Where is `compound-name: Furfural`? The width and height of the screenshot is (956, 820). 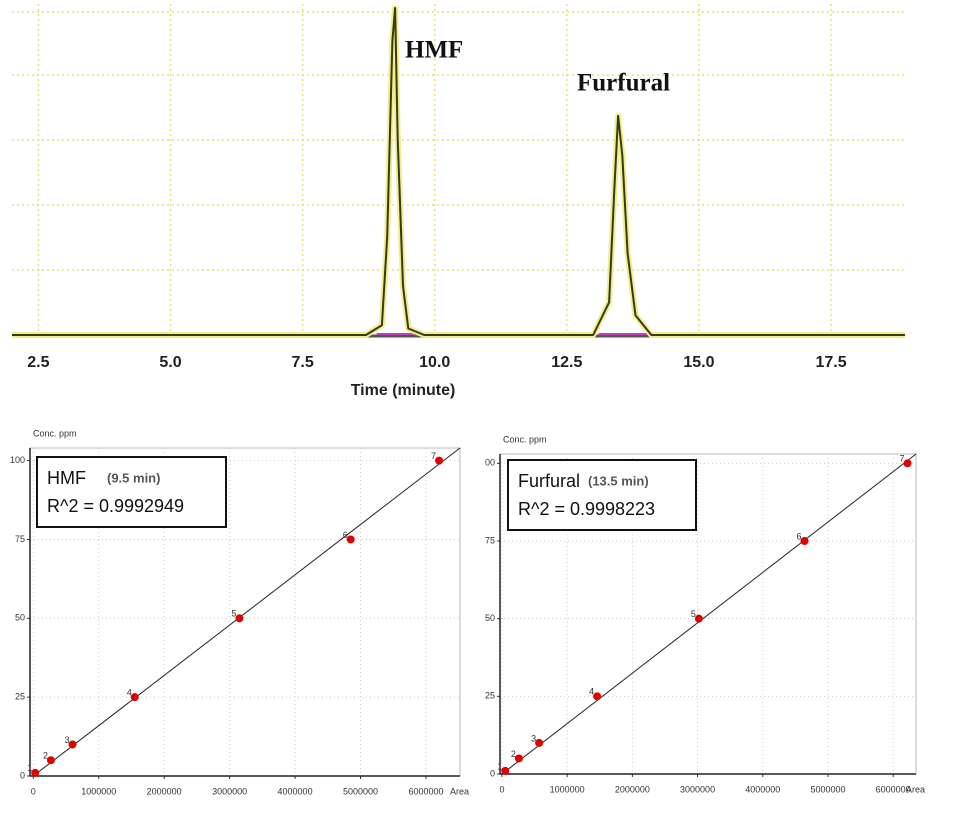
compound-name: Furfural is located at coordinates (549, 481).